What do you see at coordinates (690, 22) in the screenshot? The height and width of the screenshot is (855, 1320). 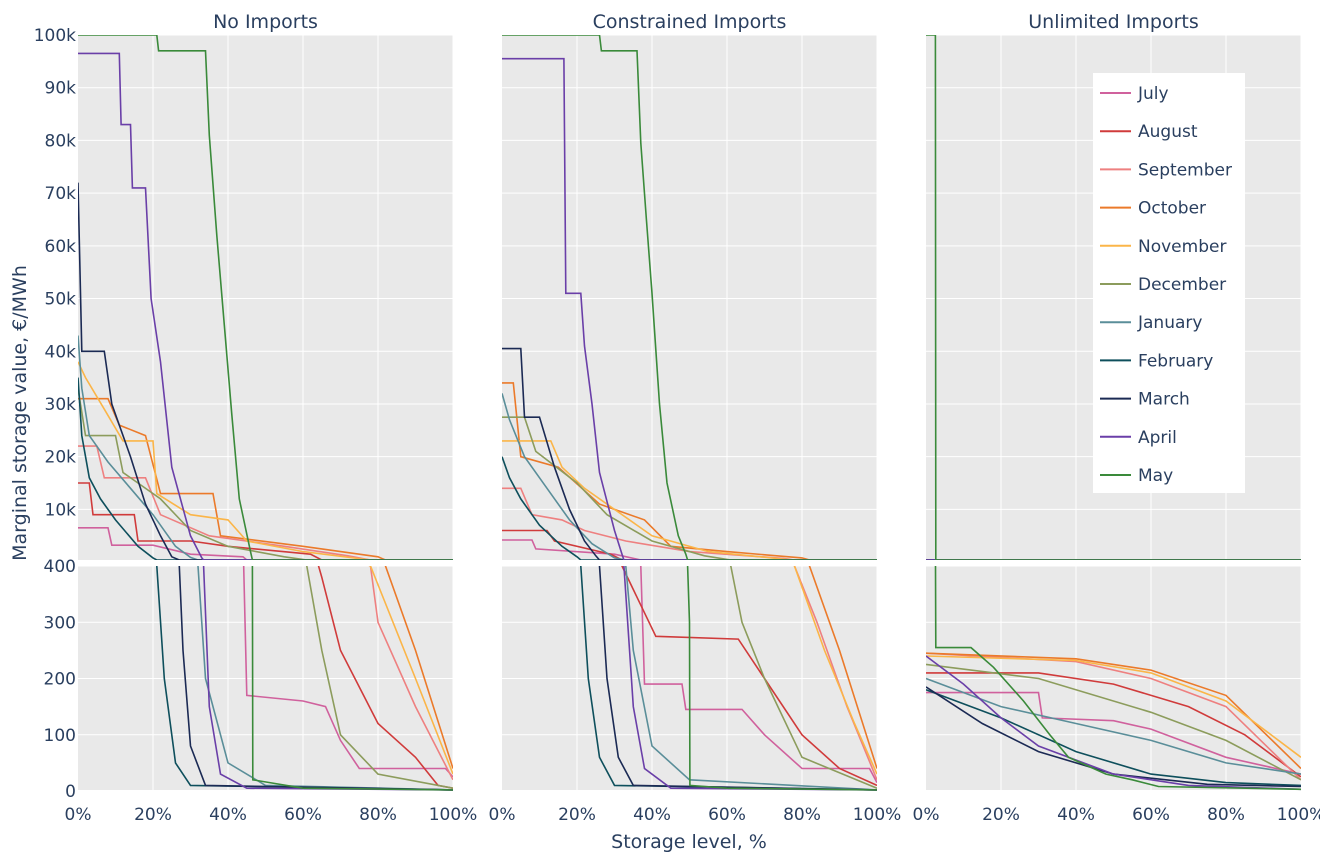 I see `panel-title: Constrained Imports` at bounding box center [690, 22].